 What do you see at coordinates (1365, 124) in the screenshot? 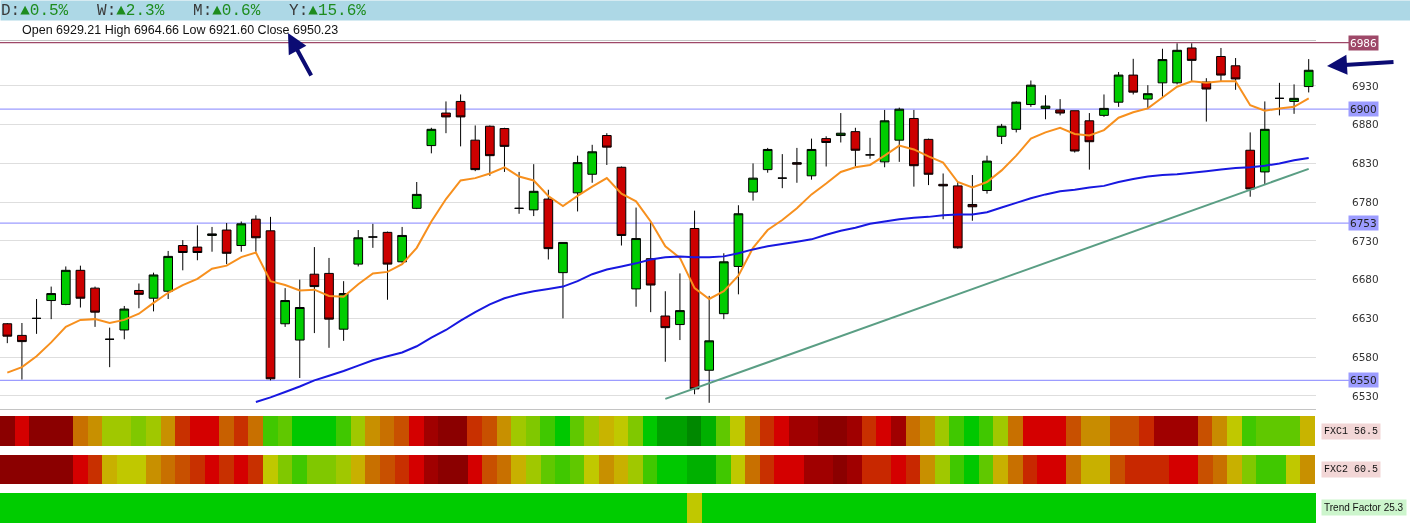
I see `y-tick-label: 6880` at bounding box center [1365, 124].